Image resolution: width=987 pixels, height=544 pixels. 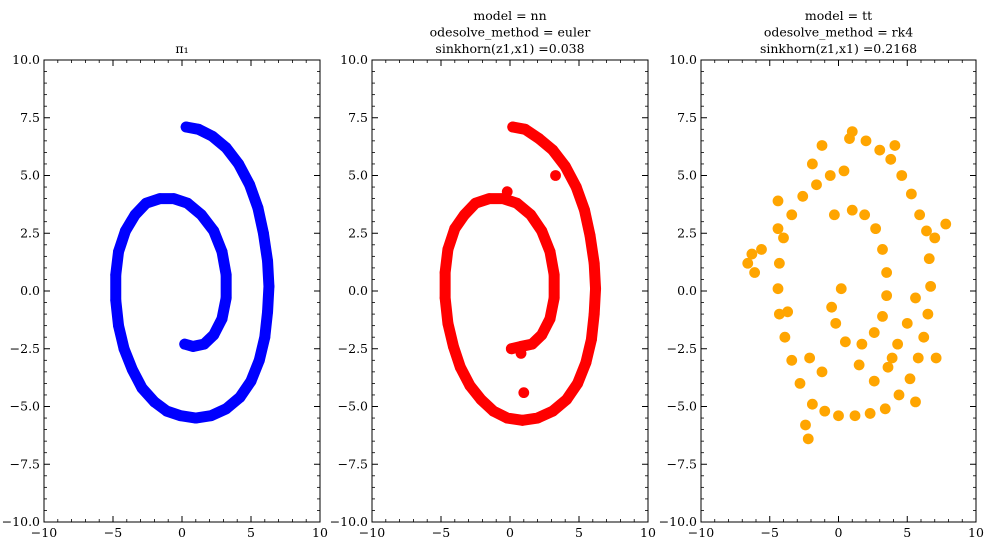 What do you see at coordinates (838, 32) in the screenshot?
I see `chart-title-line: odesolve_method = rk4` at bounding box center [838, 32].